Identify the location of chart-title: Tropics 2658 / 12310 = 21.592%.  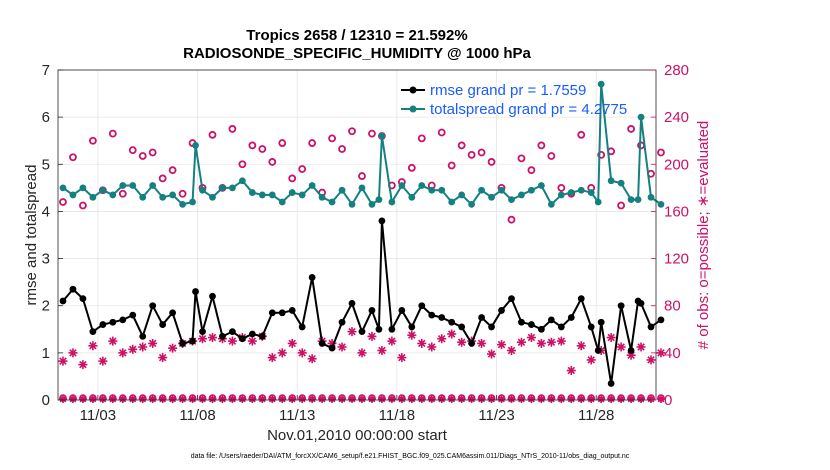
(356, 35).